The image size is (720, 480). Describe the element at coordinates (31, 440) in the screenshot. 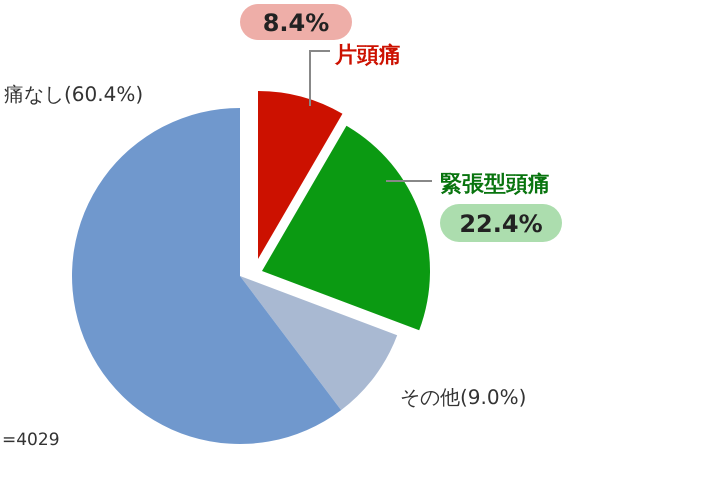

I see `text: =4029` at that location.